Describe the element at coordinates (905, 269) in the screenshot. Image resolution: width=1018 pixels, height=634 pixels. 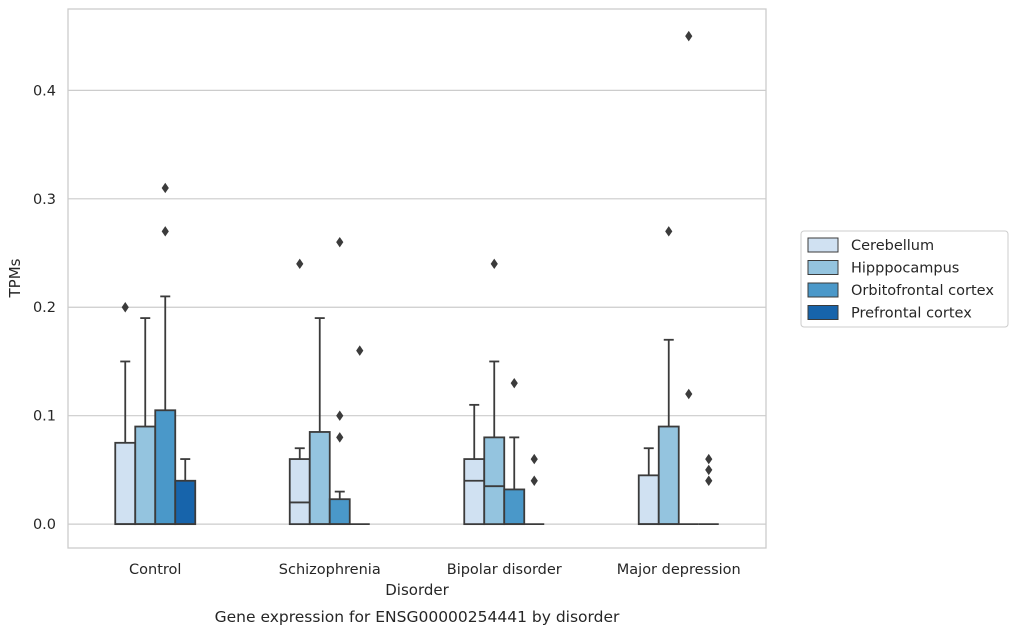
I see `legend-label: Hipppocampus` at that location.